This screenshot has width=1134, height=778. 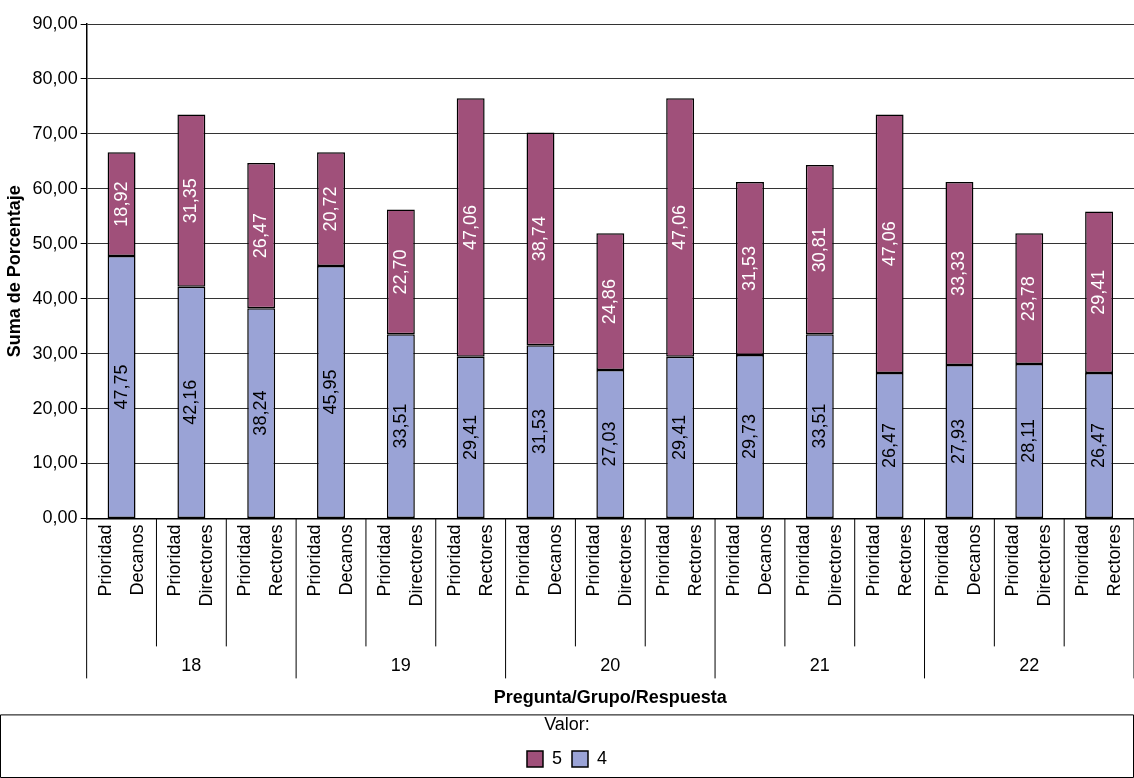 What do you see at coordinates (55, 77) in the screenshot?
I see `y-tick-label: 80,00` at bounding box center [55, 77].